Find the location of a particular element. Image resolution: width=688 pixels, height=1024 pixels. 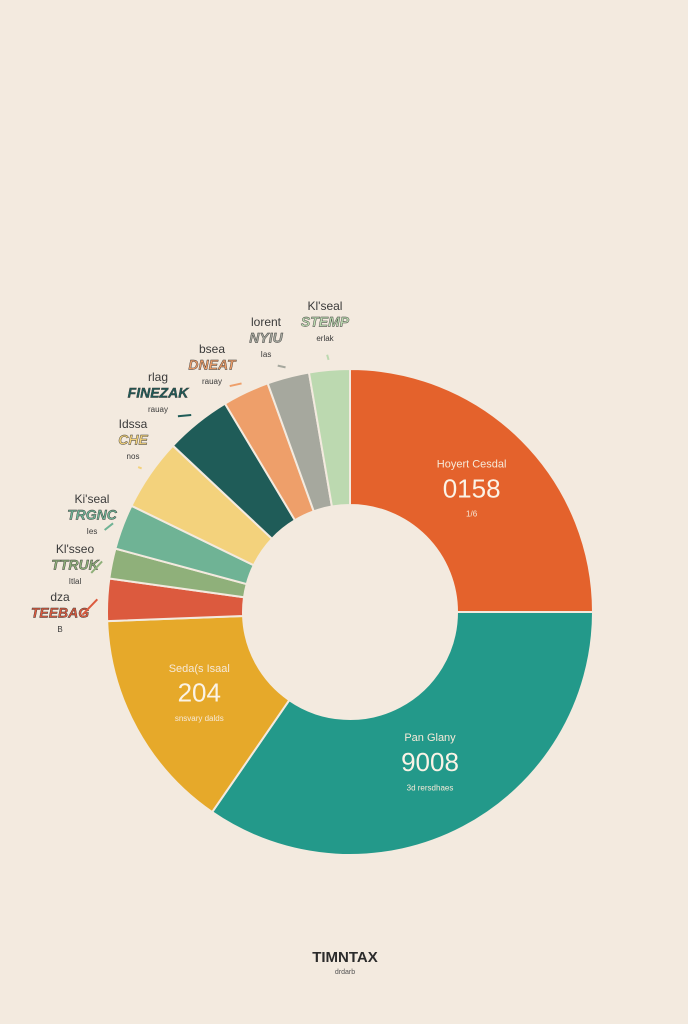

slice-label: 1/6 is located at coordinates (472, 513).